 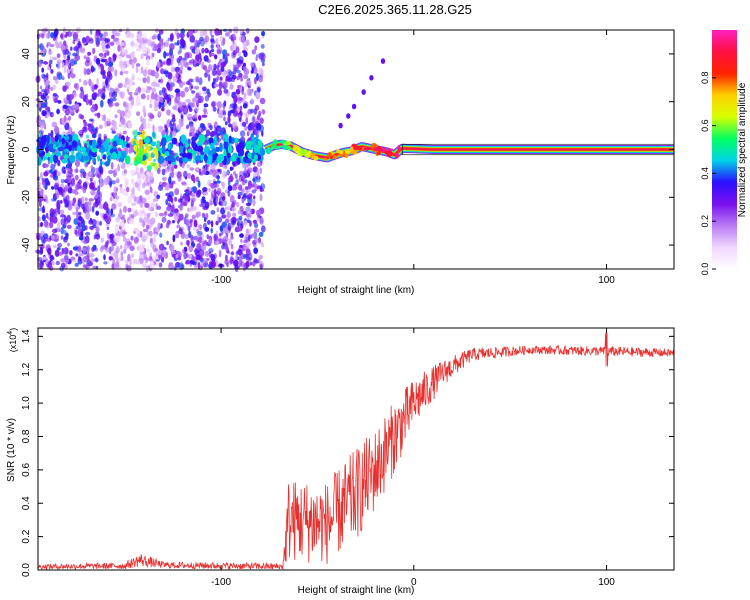 What do you see at coordinates (395, 9) in the screenshot?
I see `figure-title: C2E6.2025.365.11.28.G25` at bounding box center [395, 9].